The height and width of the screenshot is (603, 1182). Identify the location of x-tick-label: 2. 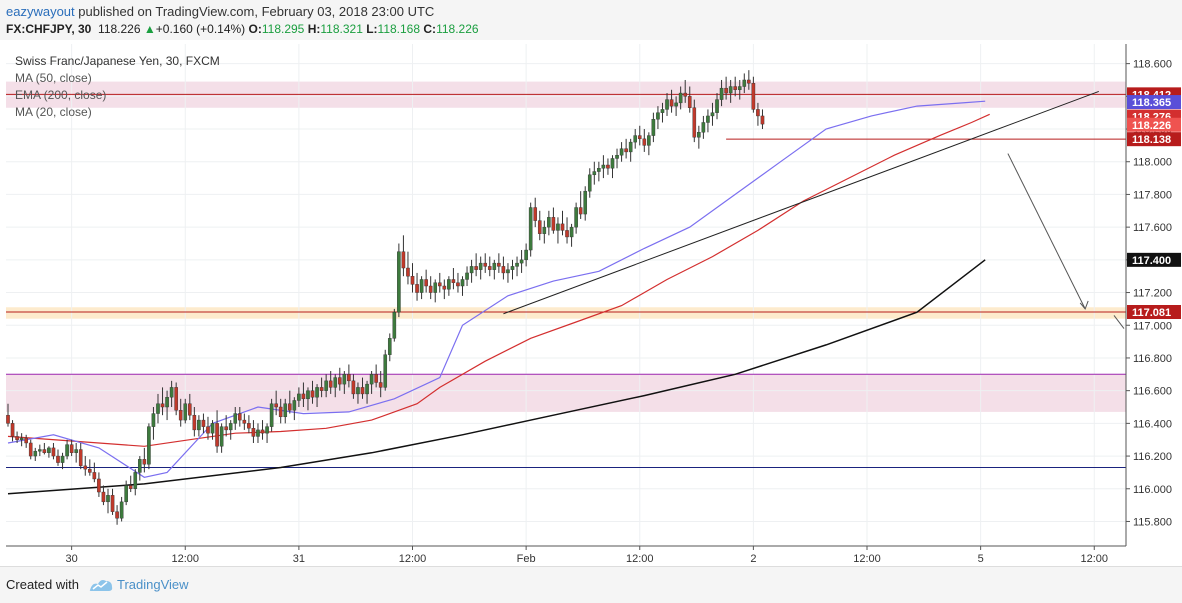
(753, 559).